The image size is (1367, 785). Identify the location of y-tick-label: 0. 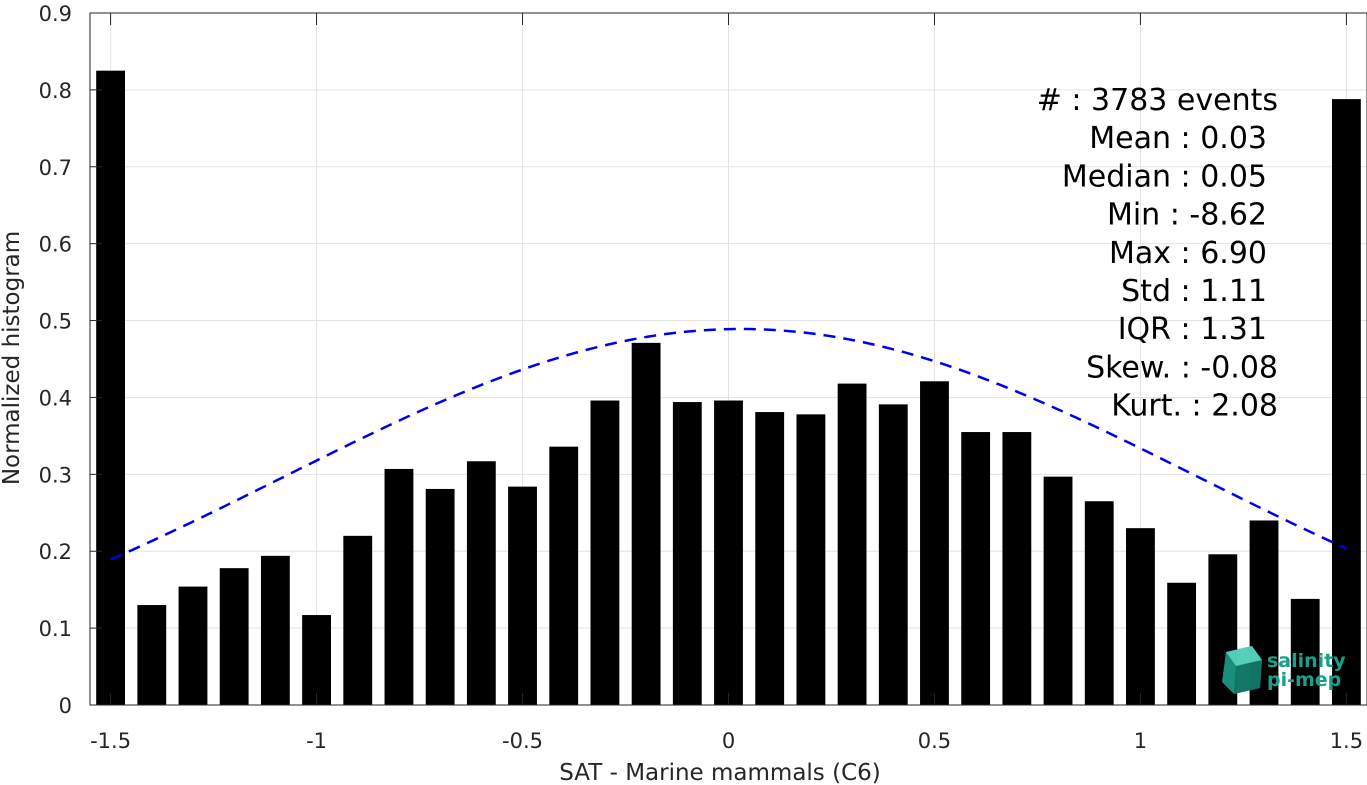
(65, 706).